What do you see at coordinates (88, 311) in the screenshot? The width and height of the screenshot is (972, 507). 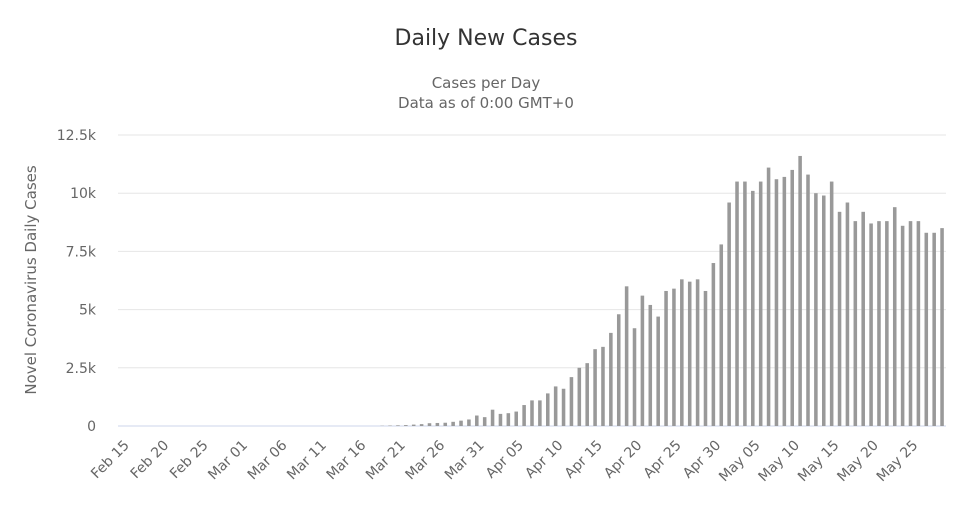 I see `y-tick-label: 5k` at bounding box center [88, 311].